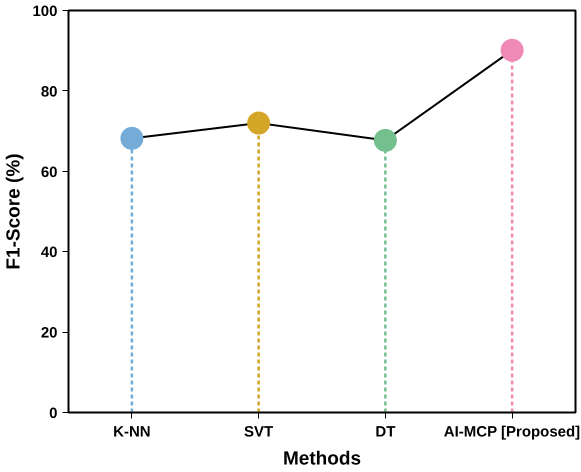  What do you see at coordinates (322, 459) in the screenshot?
I see `x-axis-title: Methods` at bounding box center [322, 459].